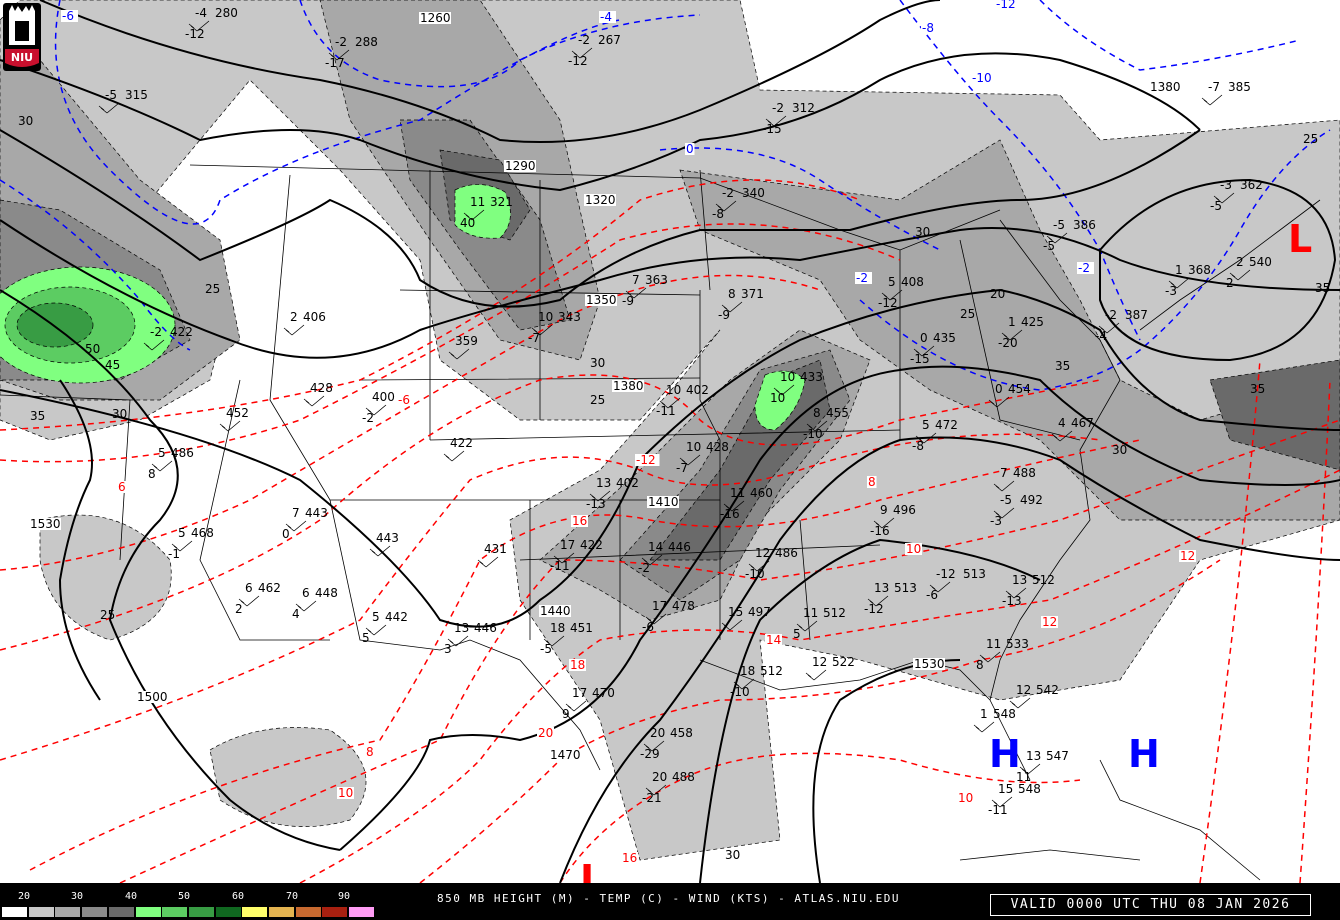  Describe the element at coordinates (753, 193) in the screenshot. I see `station-height: 340` at that location.